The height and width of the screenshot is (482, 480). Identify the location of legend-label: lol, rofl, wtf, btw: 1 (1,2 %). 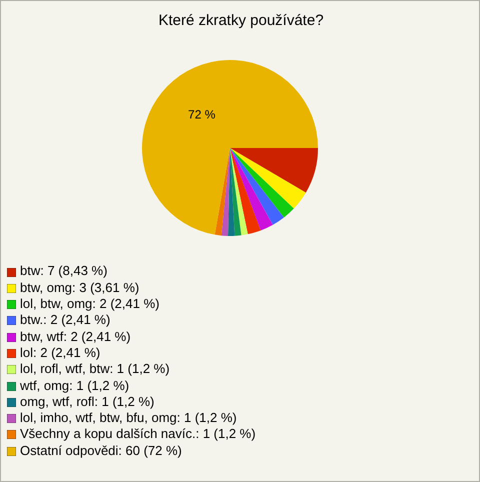
(95, 368).